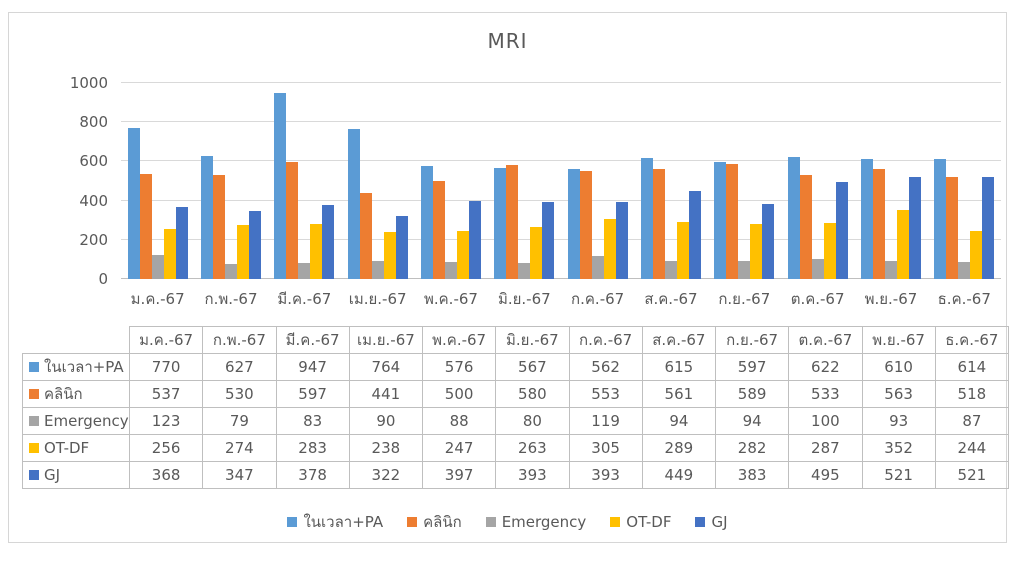  Describe the element at coordinates (239, 448) in the screenshot. I see `table-cell: 274` at that location.